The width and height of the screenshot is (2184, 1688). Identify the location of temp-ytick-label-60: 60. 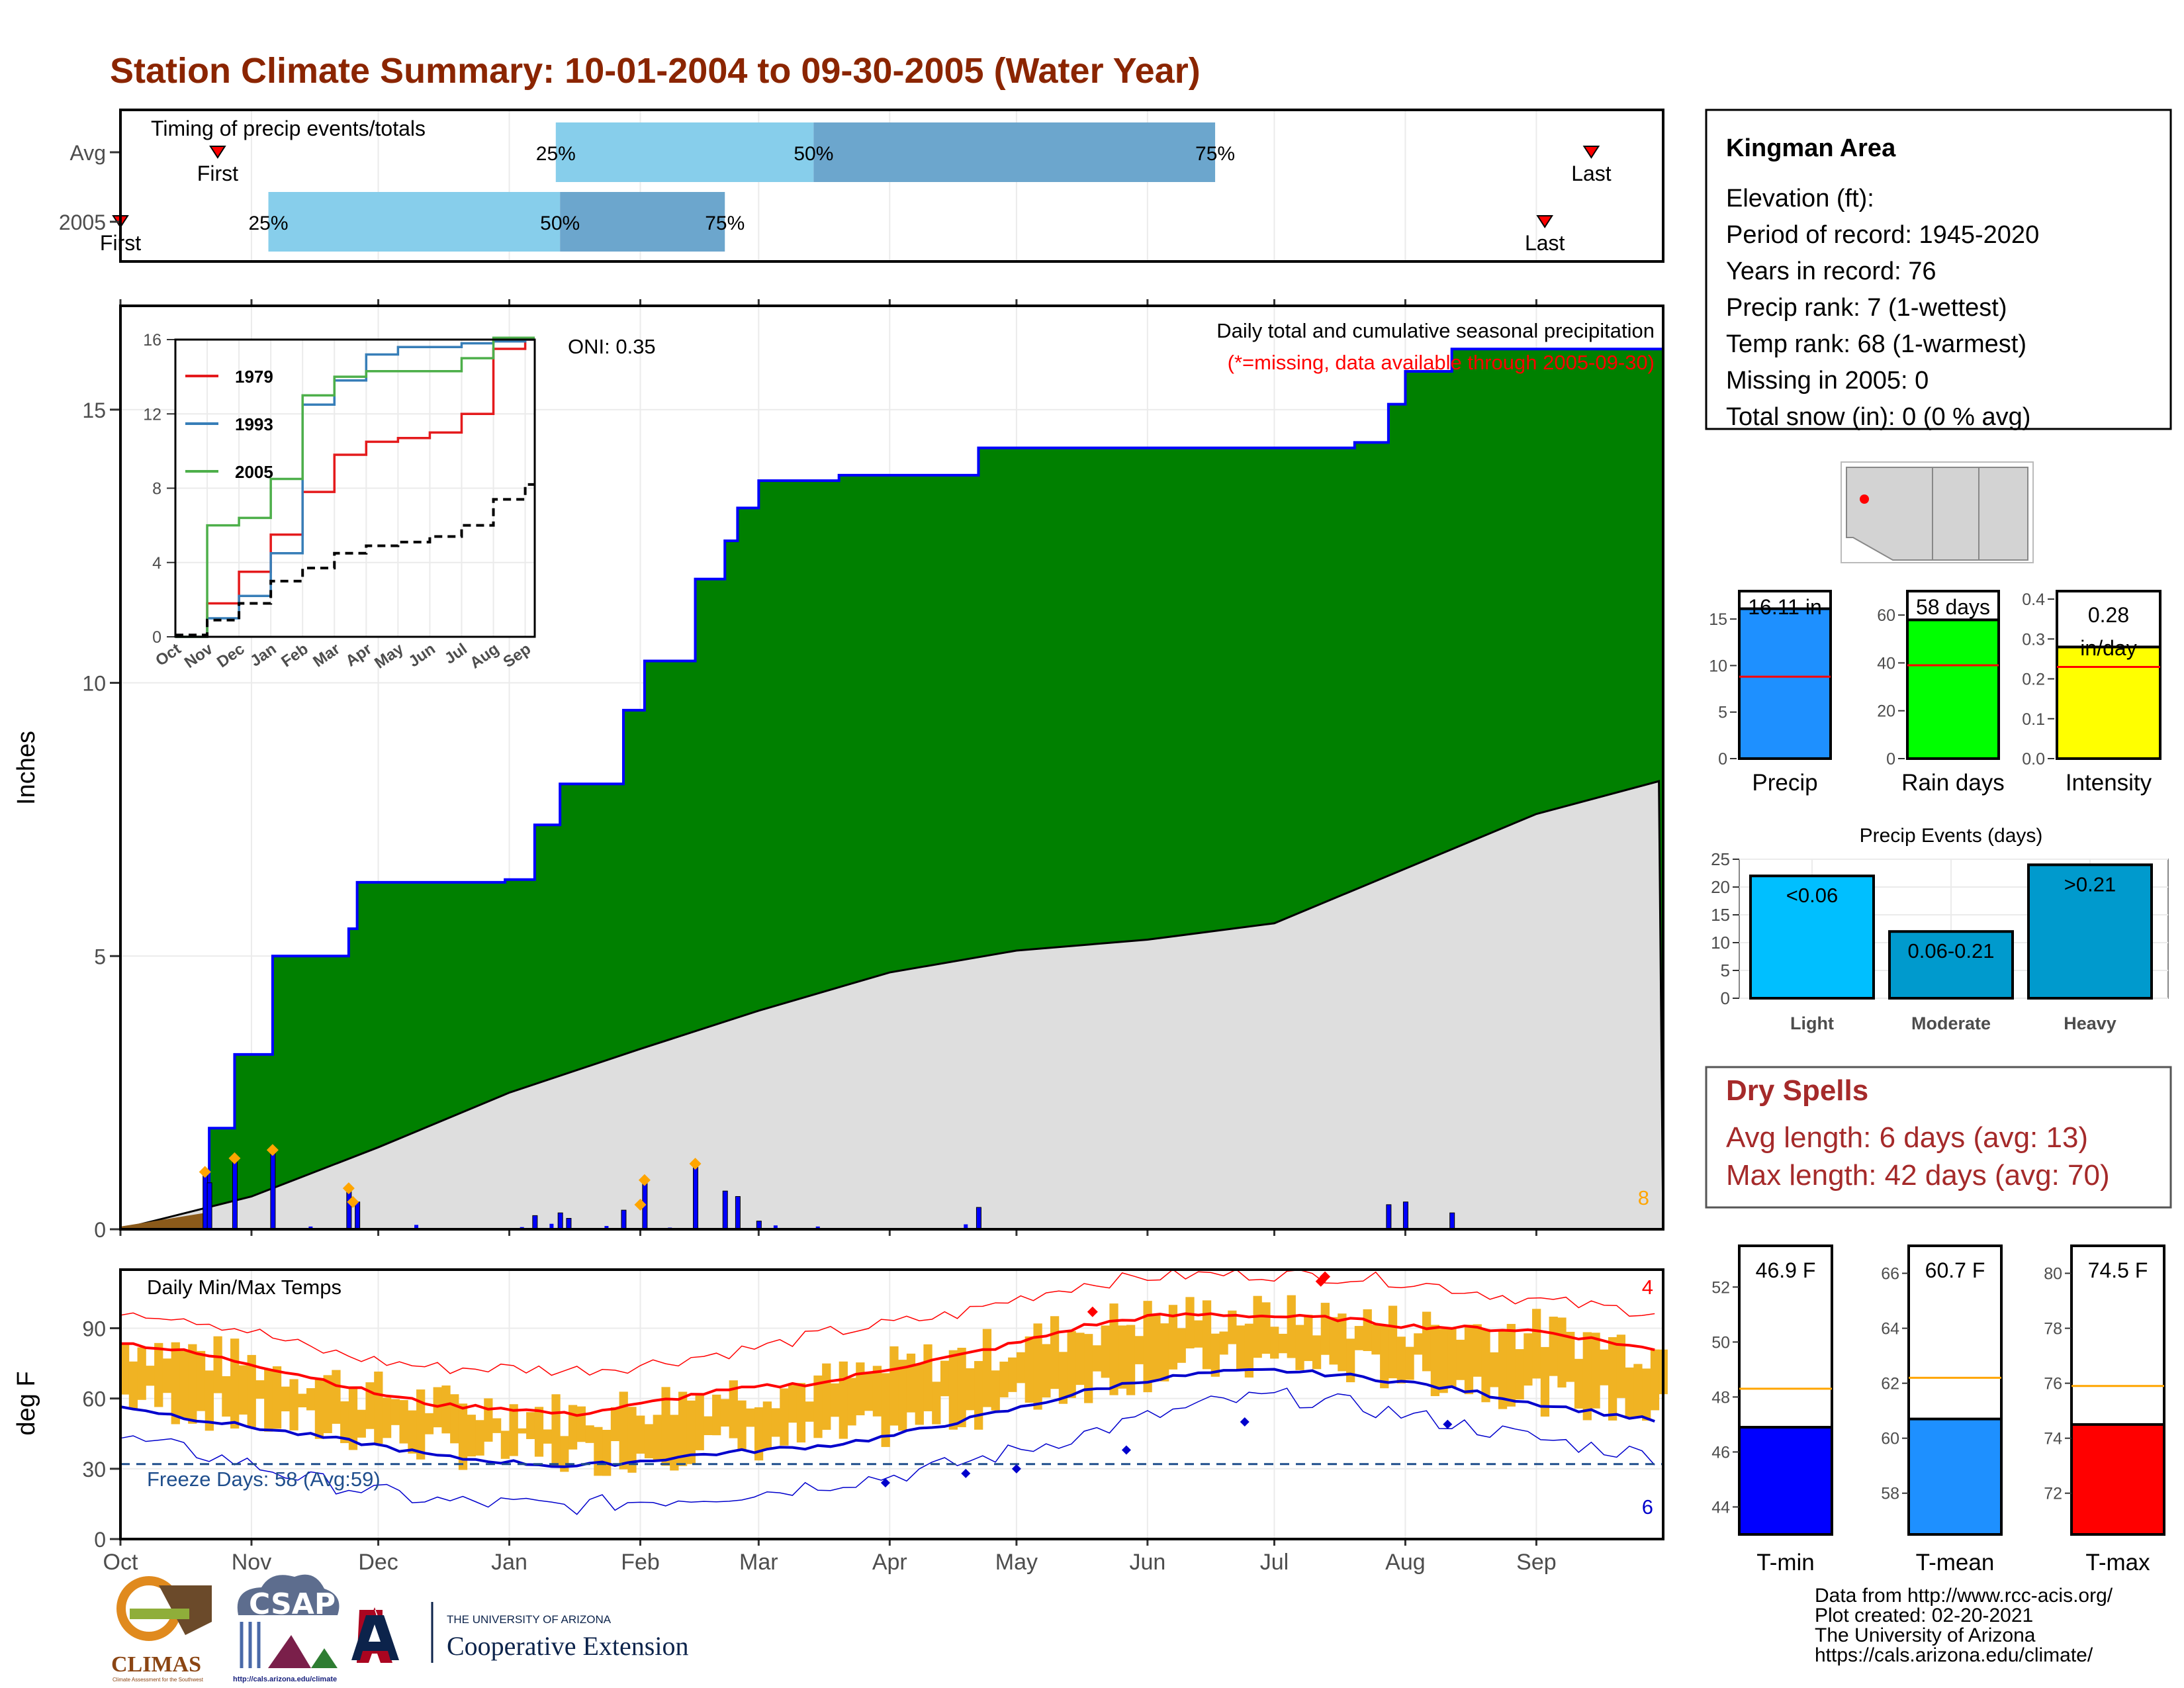
(94, 1399).